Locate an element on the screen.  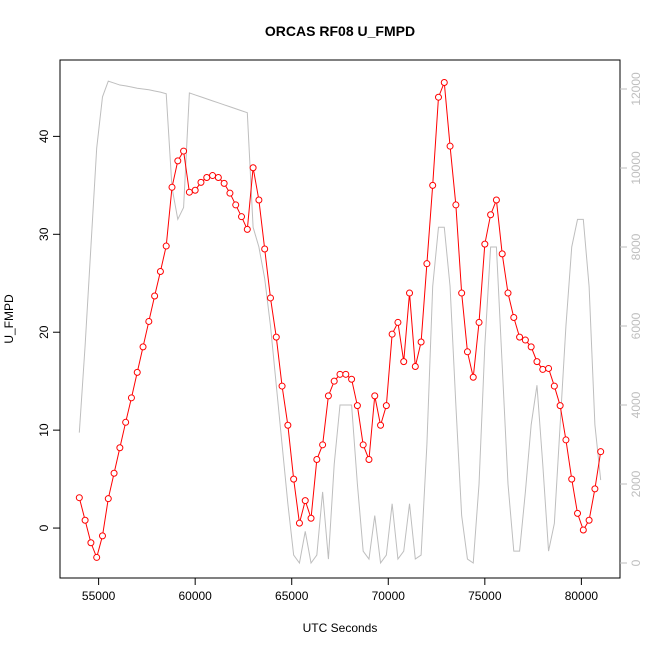
x-tick-label: 70000 is located at coordinates (389, 596).